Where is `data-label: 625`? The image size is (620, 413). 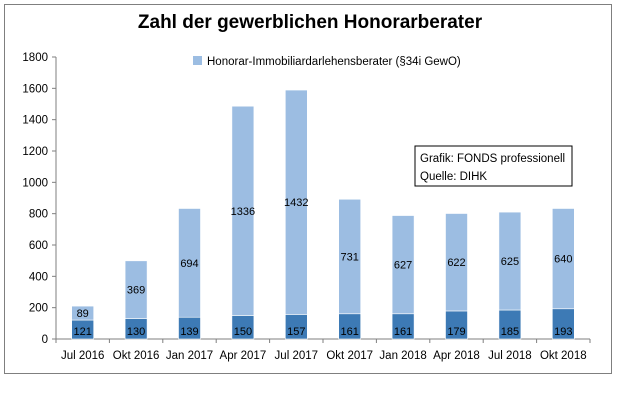
data-label: 625 is located at coordinates (510, 262).